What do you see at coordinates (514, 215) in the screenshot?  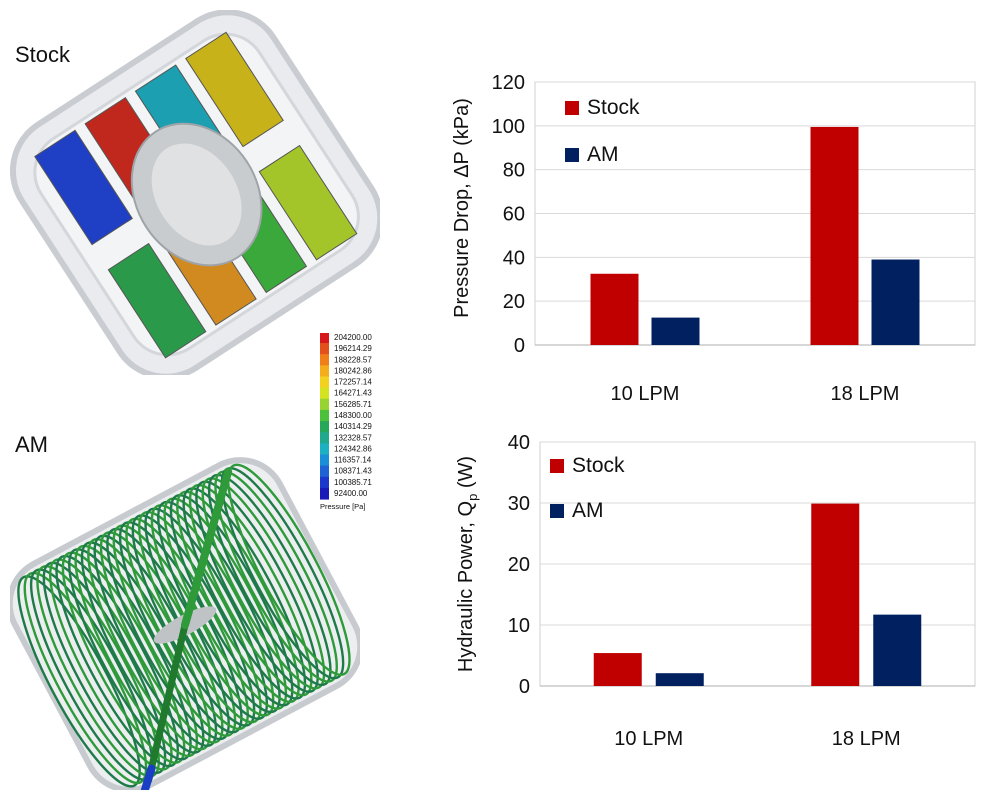 I see `y-tick-label: 60` at bounding box center [514, 215].